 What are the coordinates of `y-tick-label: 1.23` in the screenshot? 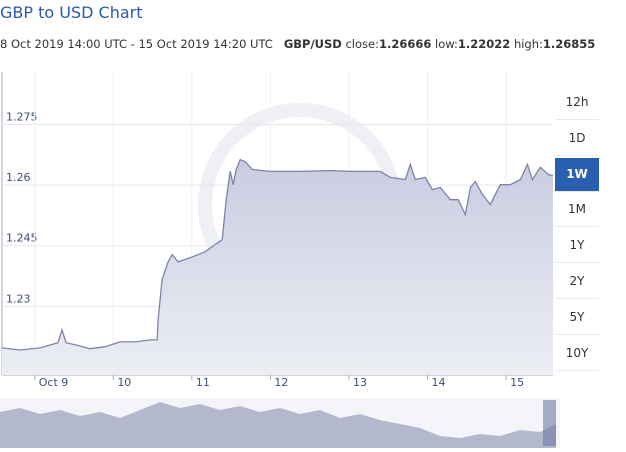 It's located at (18, 298).